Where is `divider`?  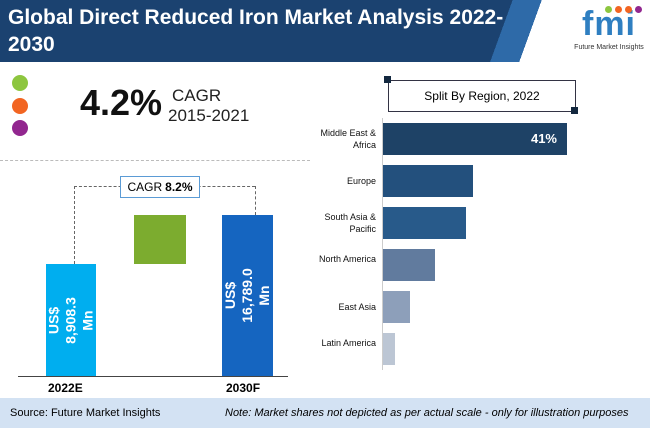
divider is located at coordinates (155, 160).